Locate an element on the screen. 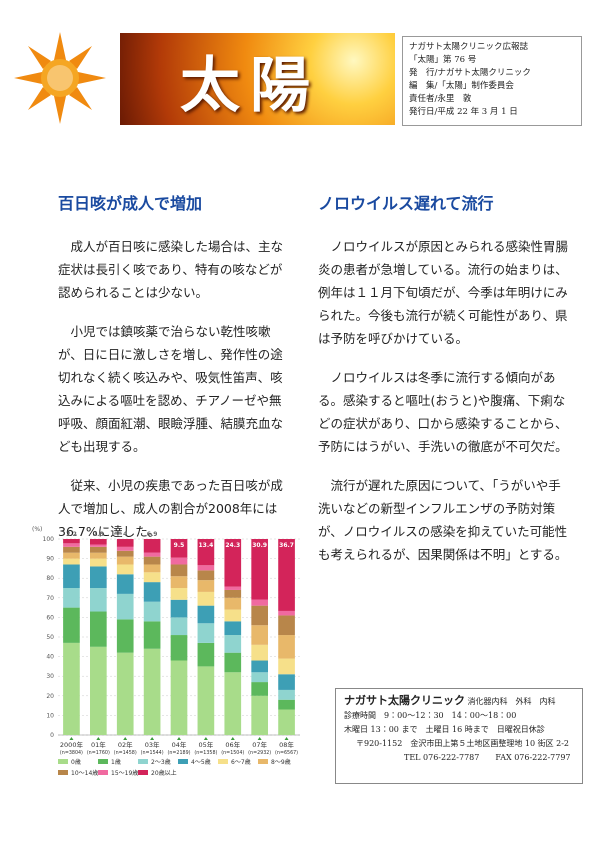 The image size is (595, 841). y-tick-label: 70 is located at coordinates (50, 598).